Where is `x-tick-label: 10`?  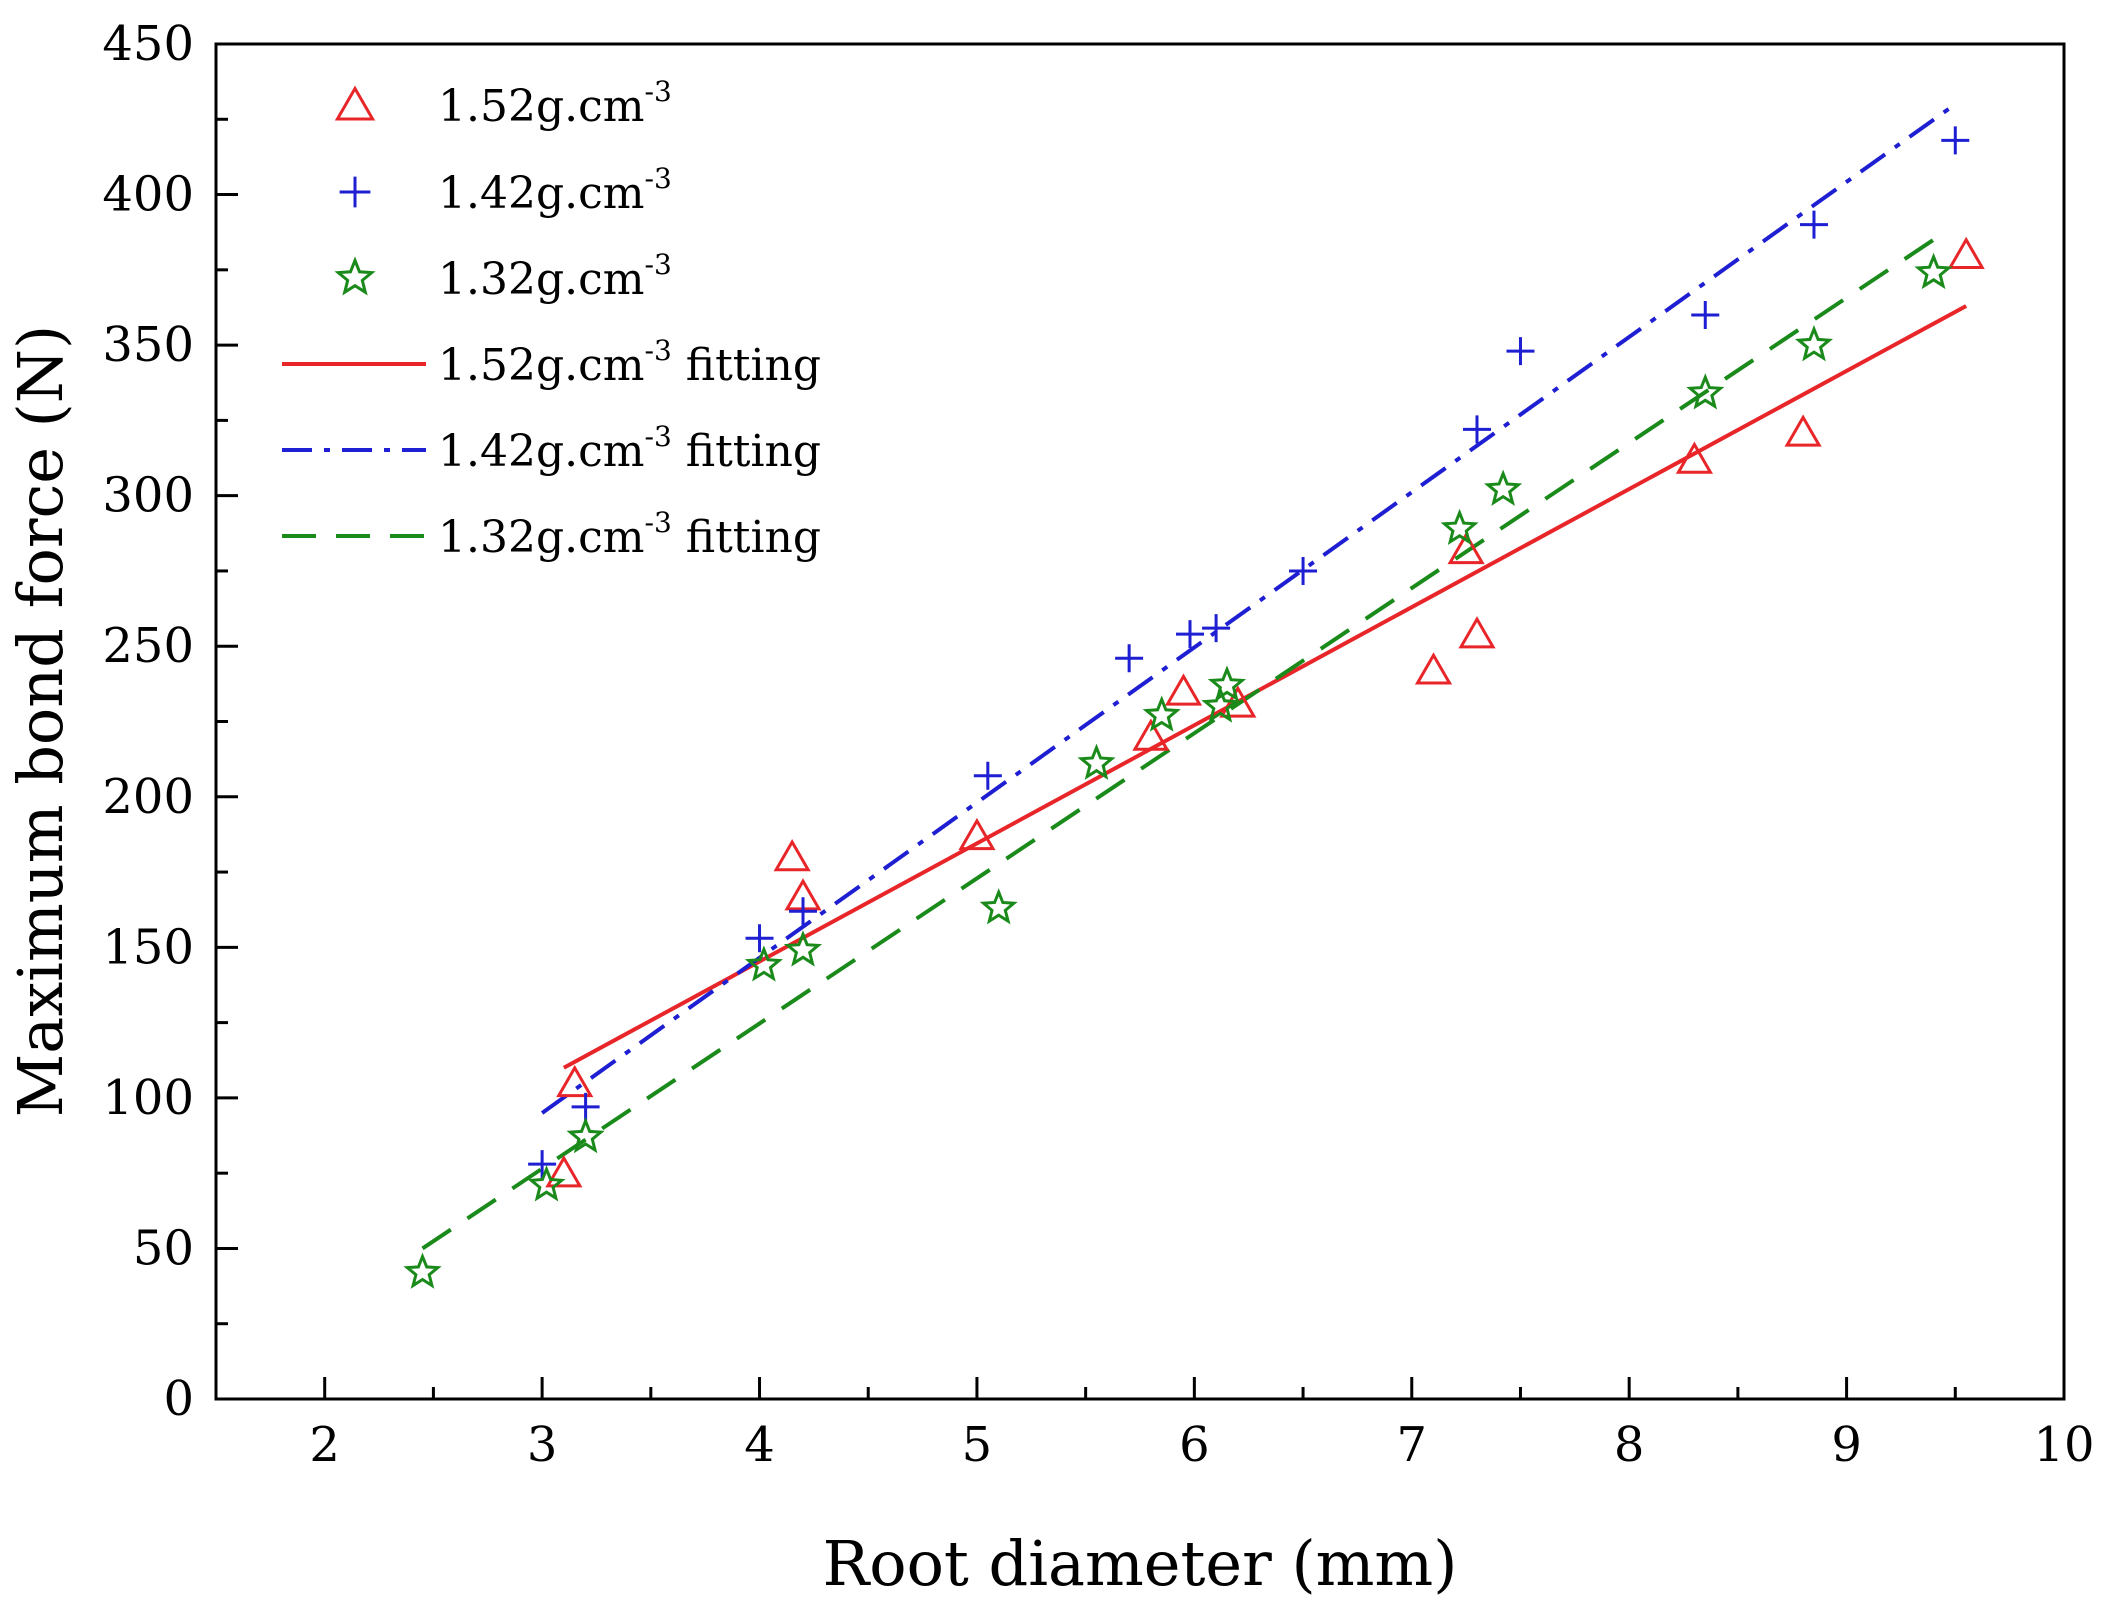
x-tick-label: 10 is located at coordinates (2063, 1445).